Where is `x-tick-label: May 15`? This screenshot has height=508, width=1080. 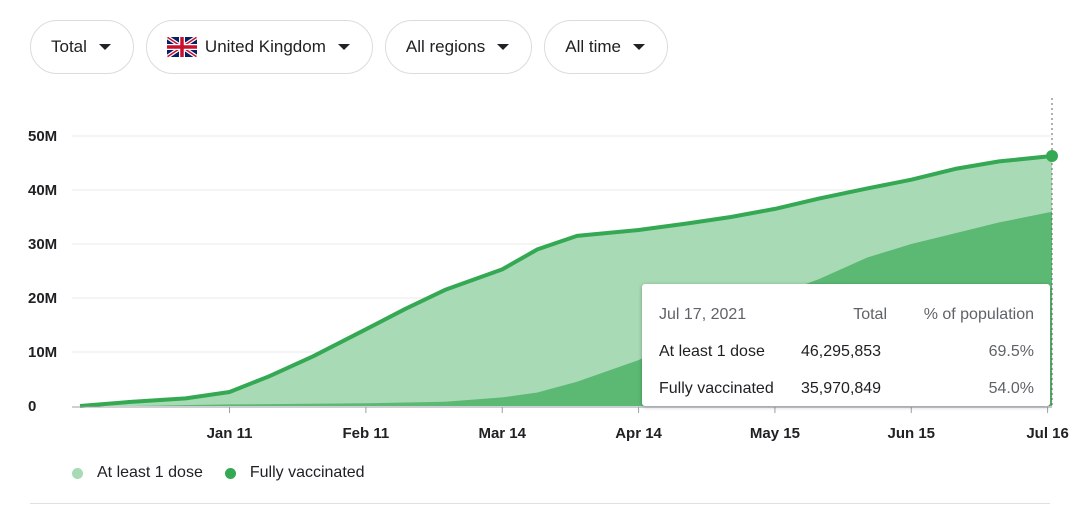 x-tick-label: May 15 is located at coordinates (775, 433).